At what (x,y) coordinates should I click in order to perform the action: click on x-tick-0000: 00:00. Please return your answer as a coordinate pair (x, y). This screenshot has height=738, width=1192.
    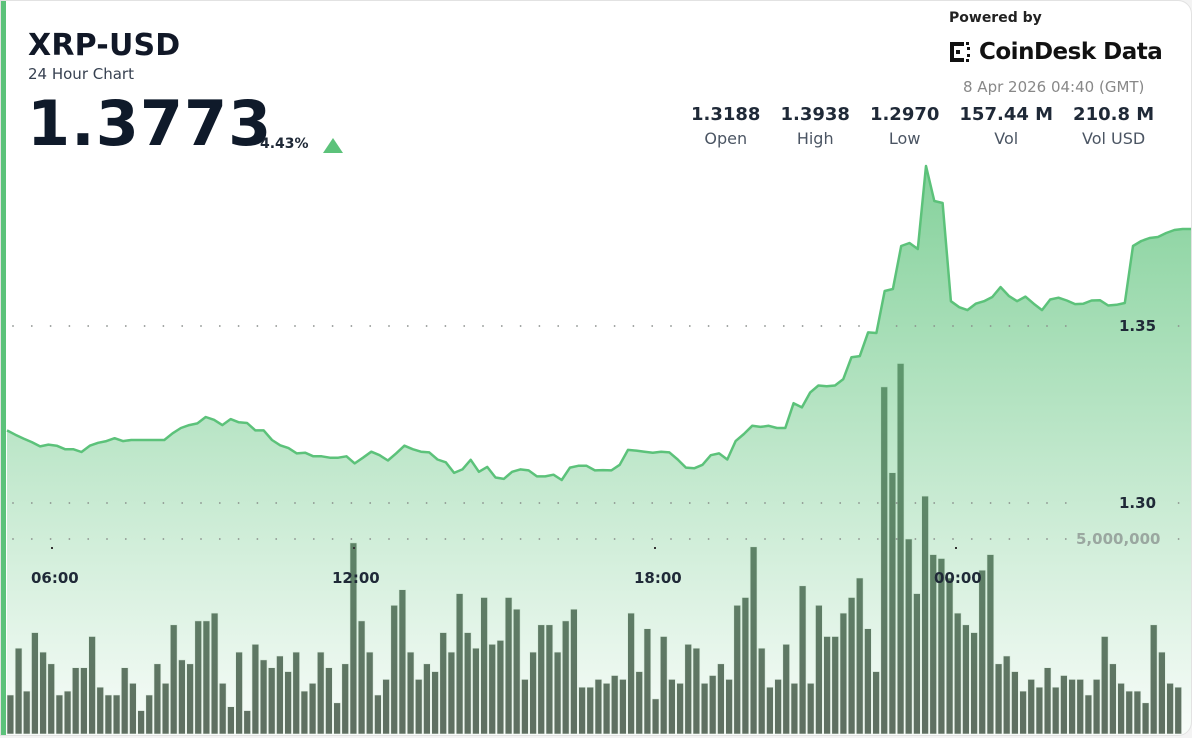
    Looking at the image, I should click on (958, 578).